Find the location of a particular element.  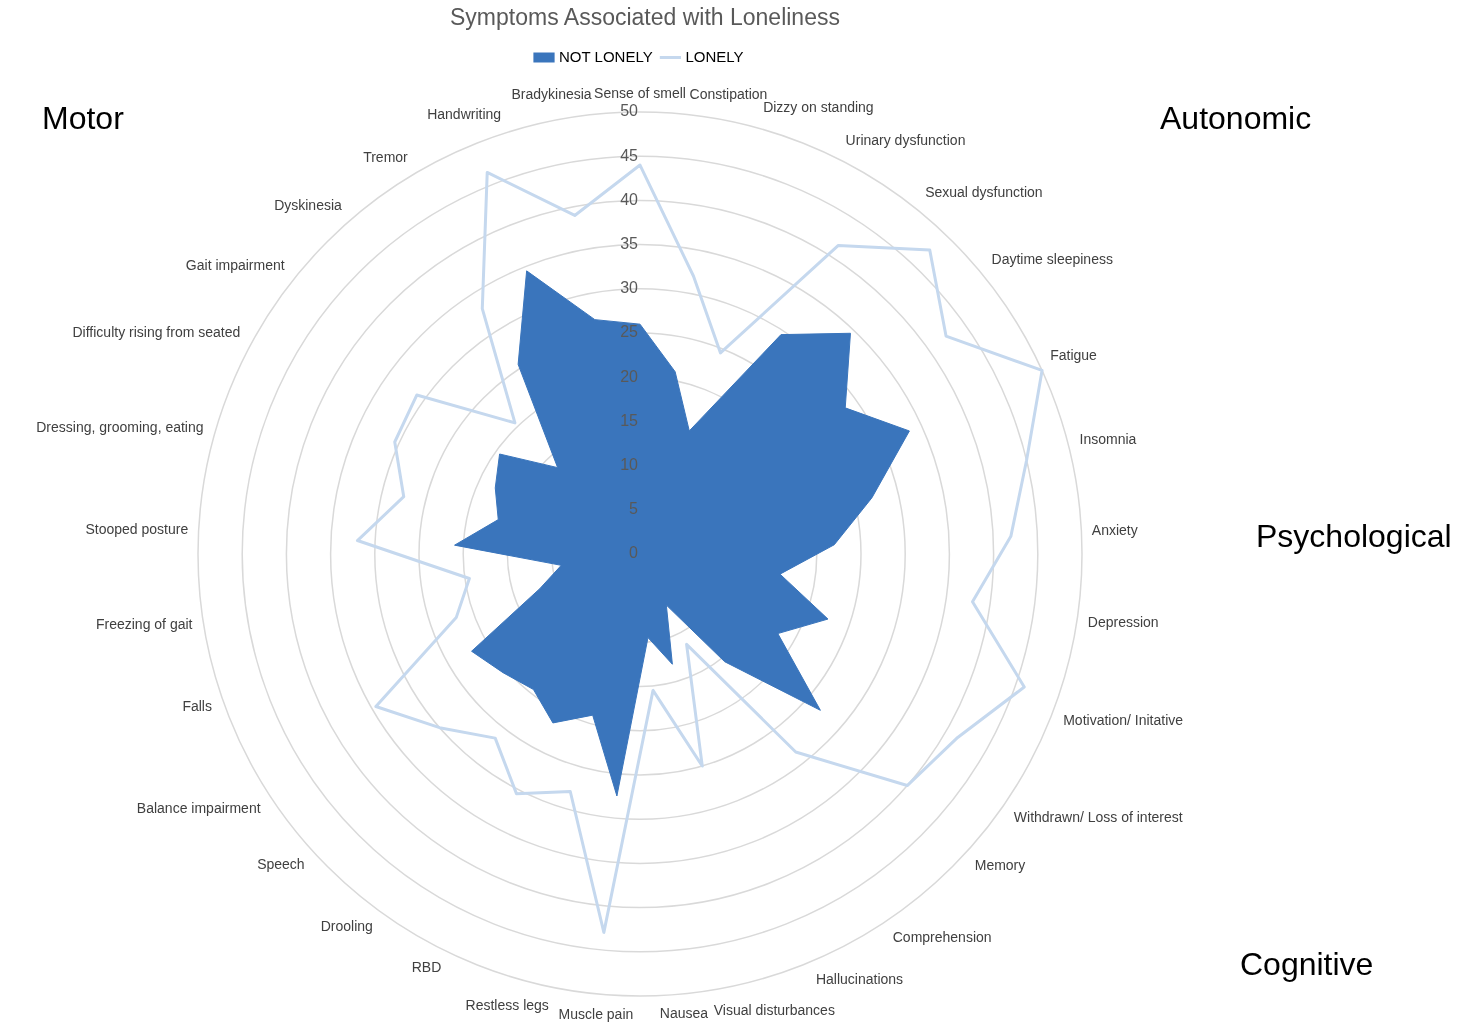

text: Cognitive is located at coordinates (1307, 964).